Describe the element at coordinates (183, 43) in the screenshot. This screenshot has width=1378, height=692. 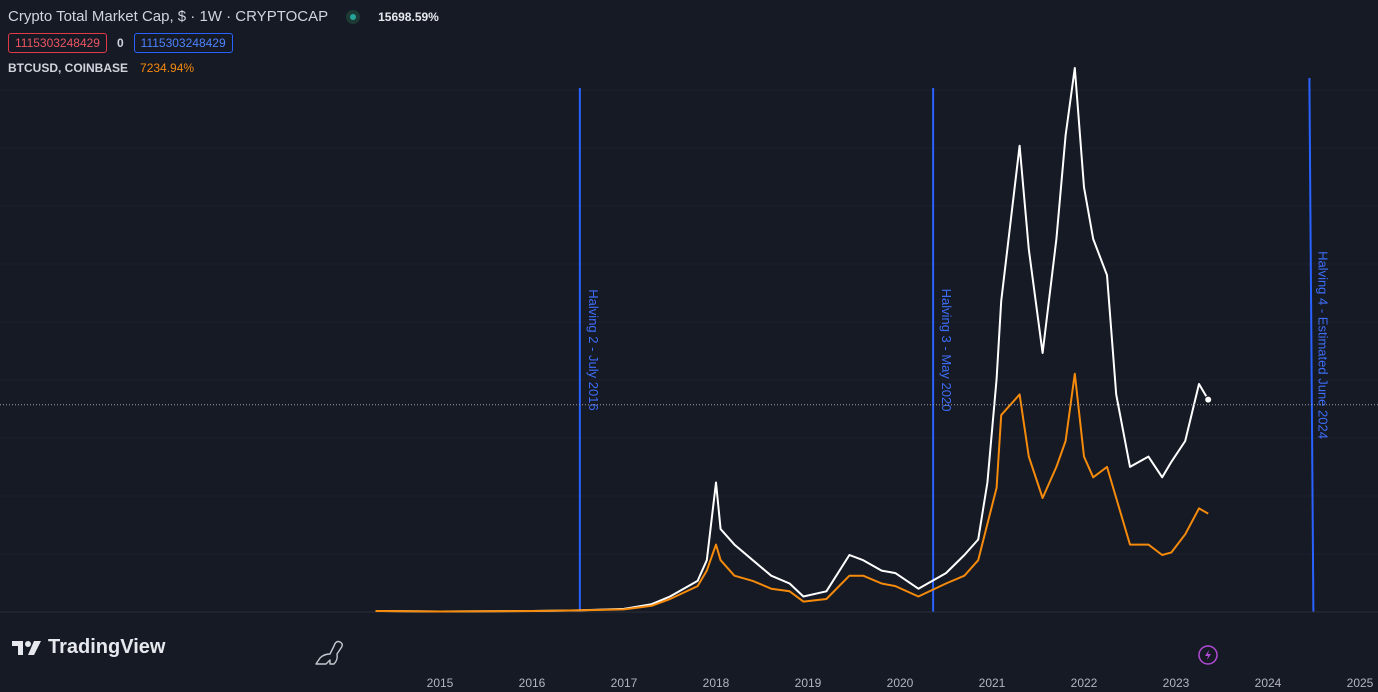
I see `value-blue-box: 1115303248429` at that location.